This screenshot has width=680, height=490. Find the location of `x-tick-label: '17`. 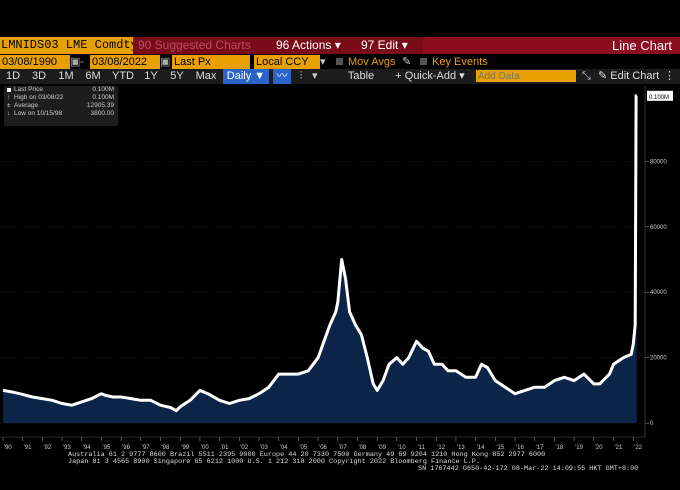

x-tick-label: '17 is located at coordinates (540, 448).